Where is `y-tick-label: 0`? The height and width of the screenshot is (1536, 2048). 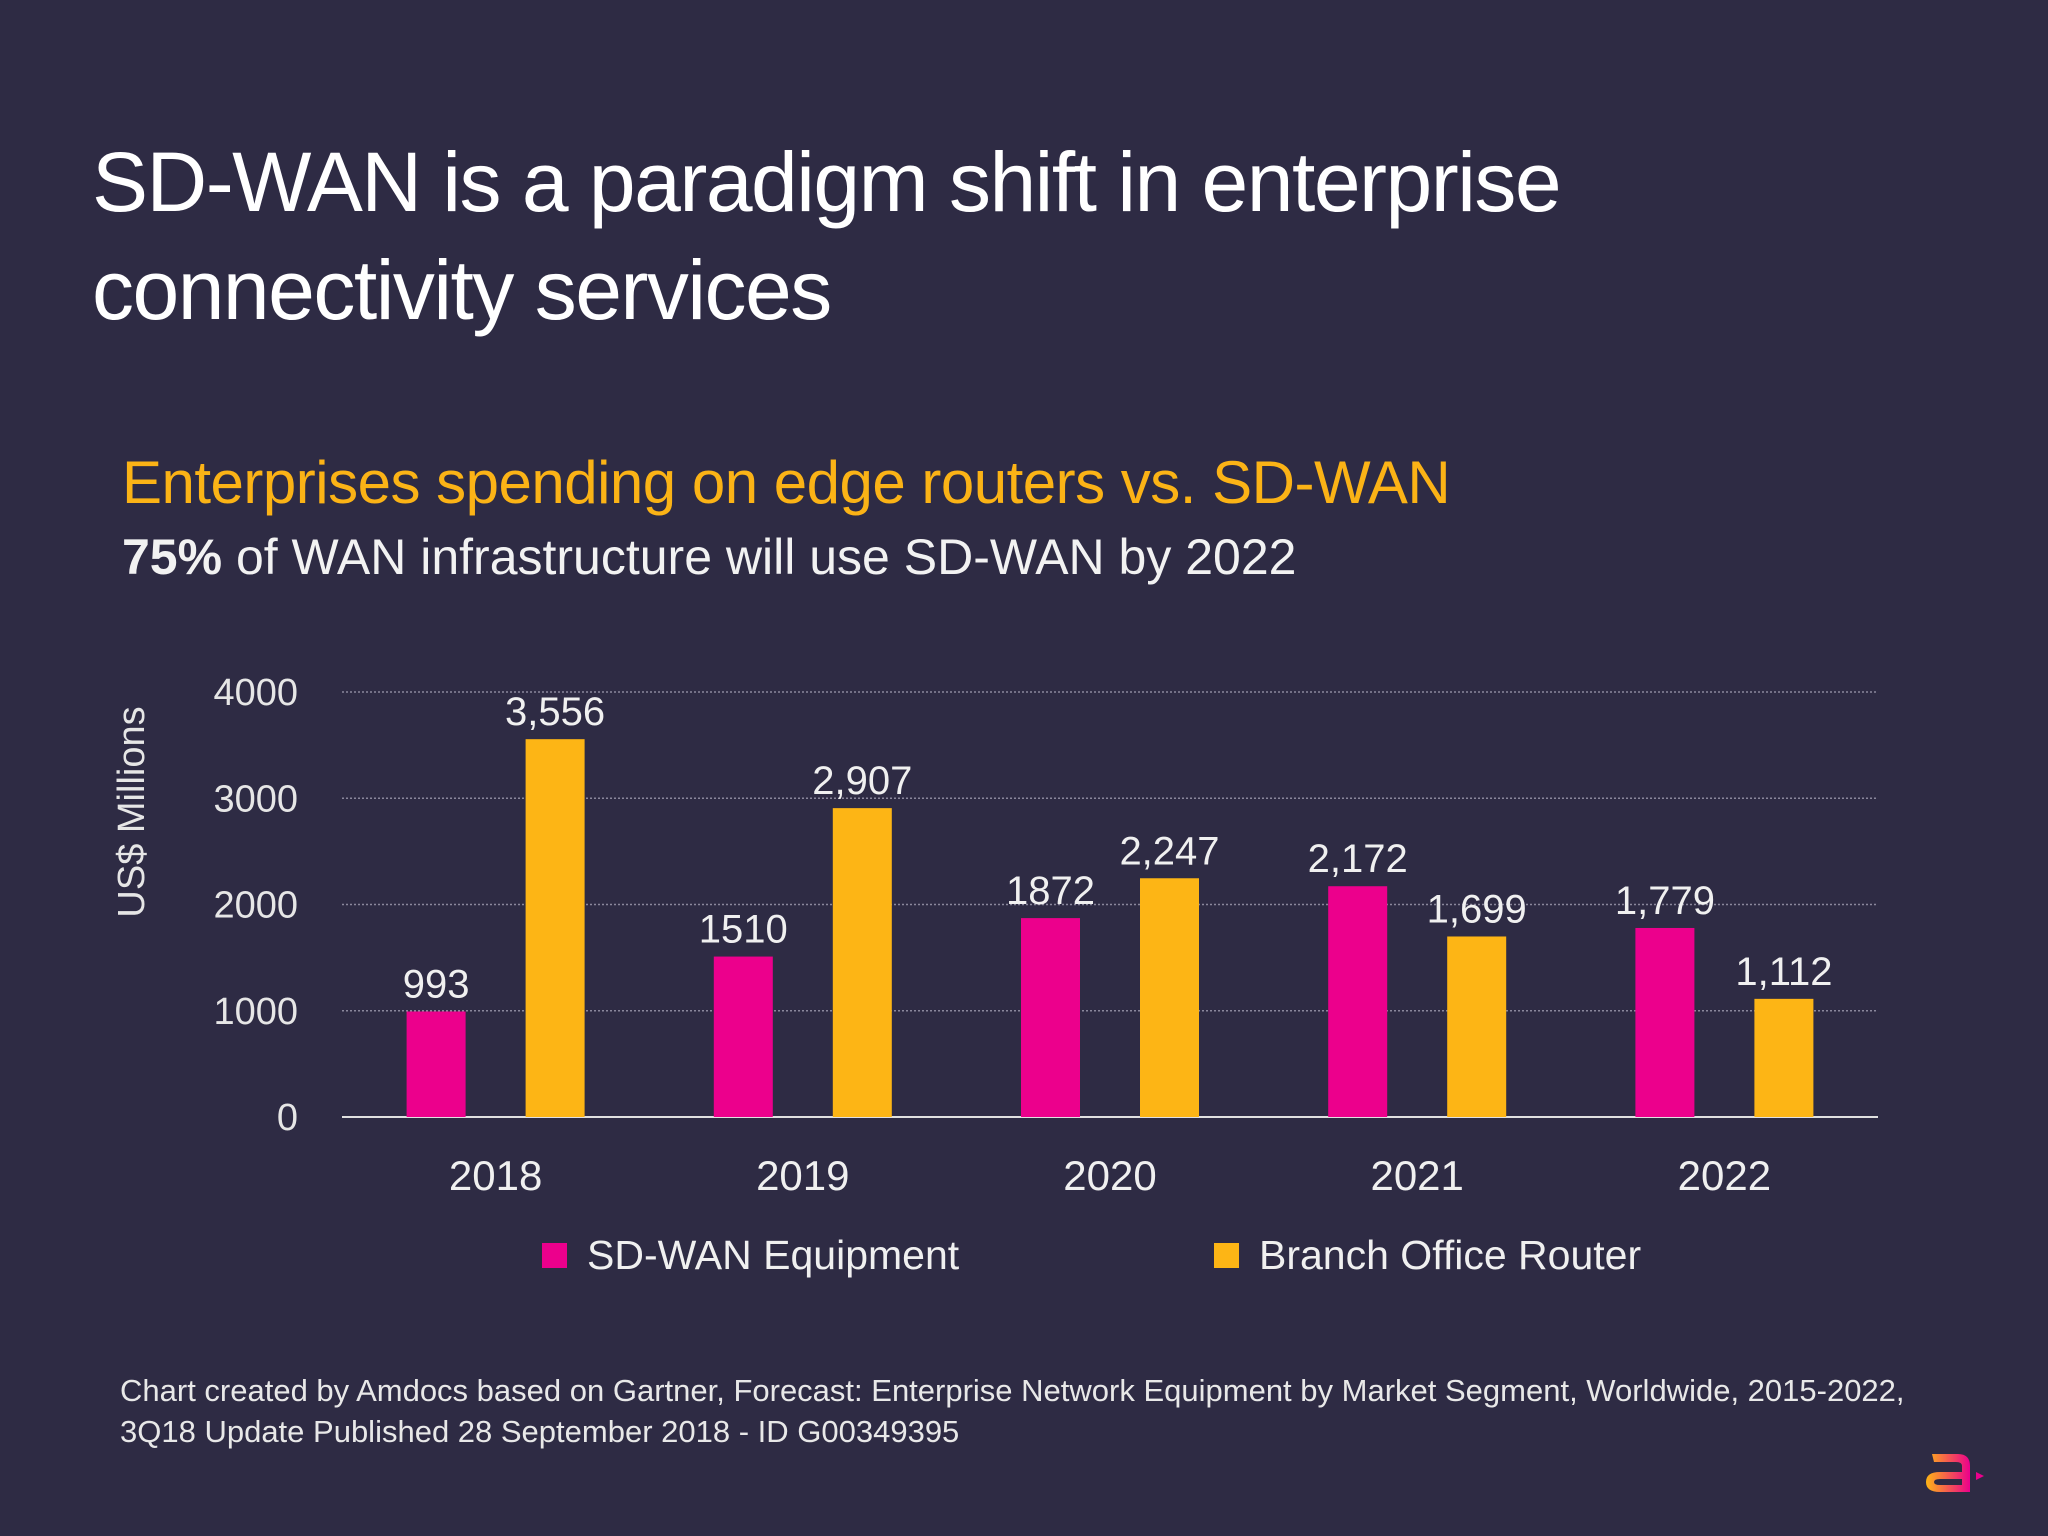
y-tick-label: 0 is located at coordinates (287, 1118).